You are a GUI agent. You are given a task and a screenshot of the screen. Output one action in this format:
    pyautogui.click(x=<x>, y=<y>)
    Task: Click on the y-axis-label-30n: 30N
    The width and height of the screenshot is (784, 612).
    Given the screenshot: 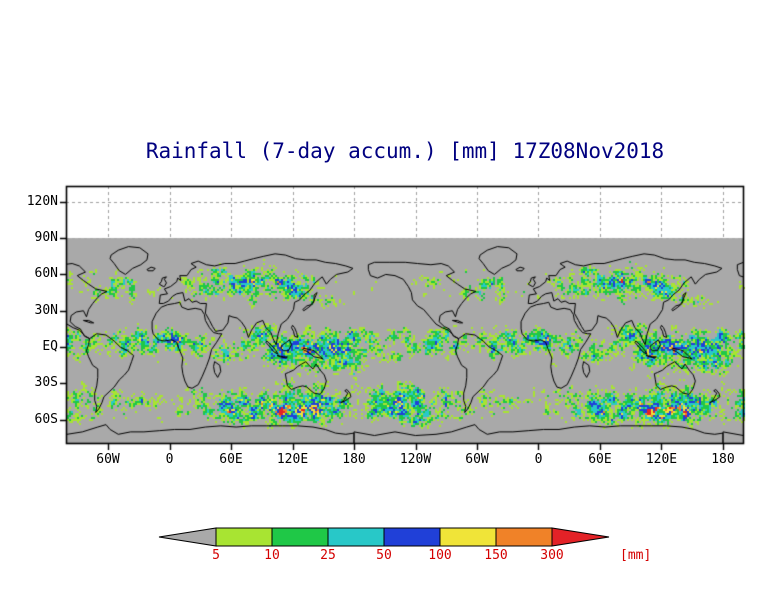 What is the action you would take?
    pyautogui.click(x=46, y=310)
    